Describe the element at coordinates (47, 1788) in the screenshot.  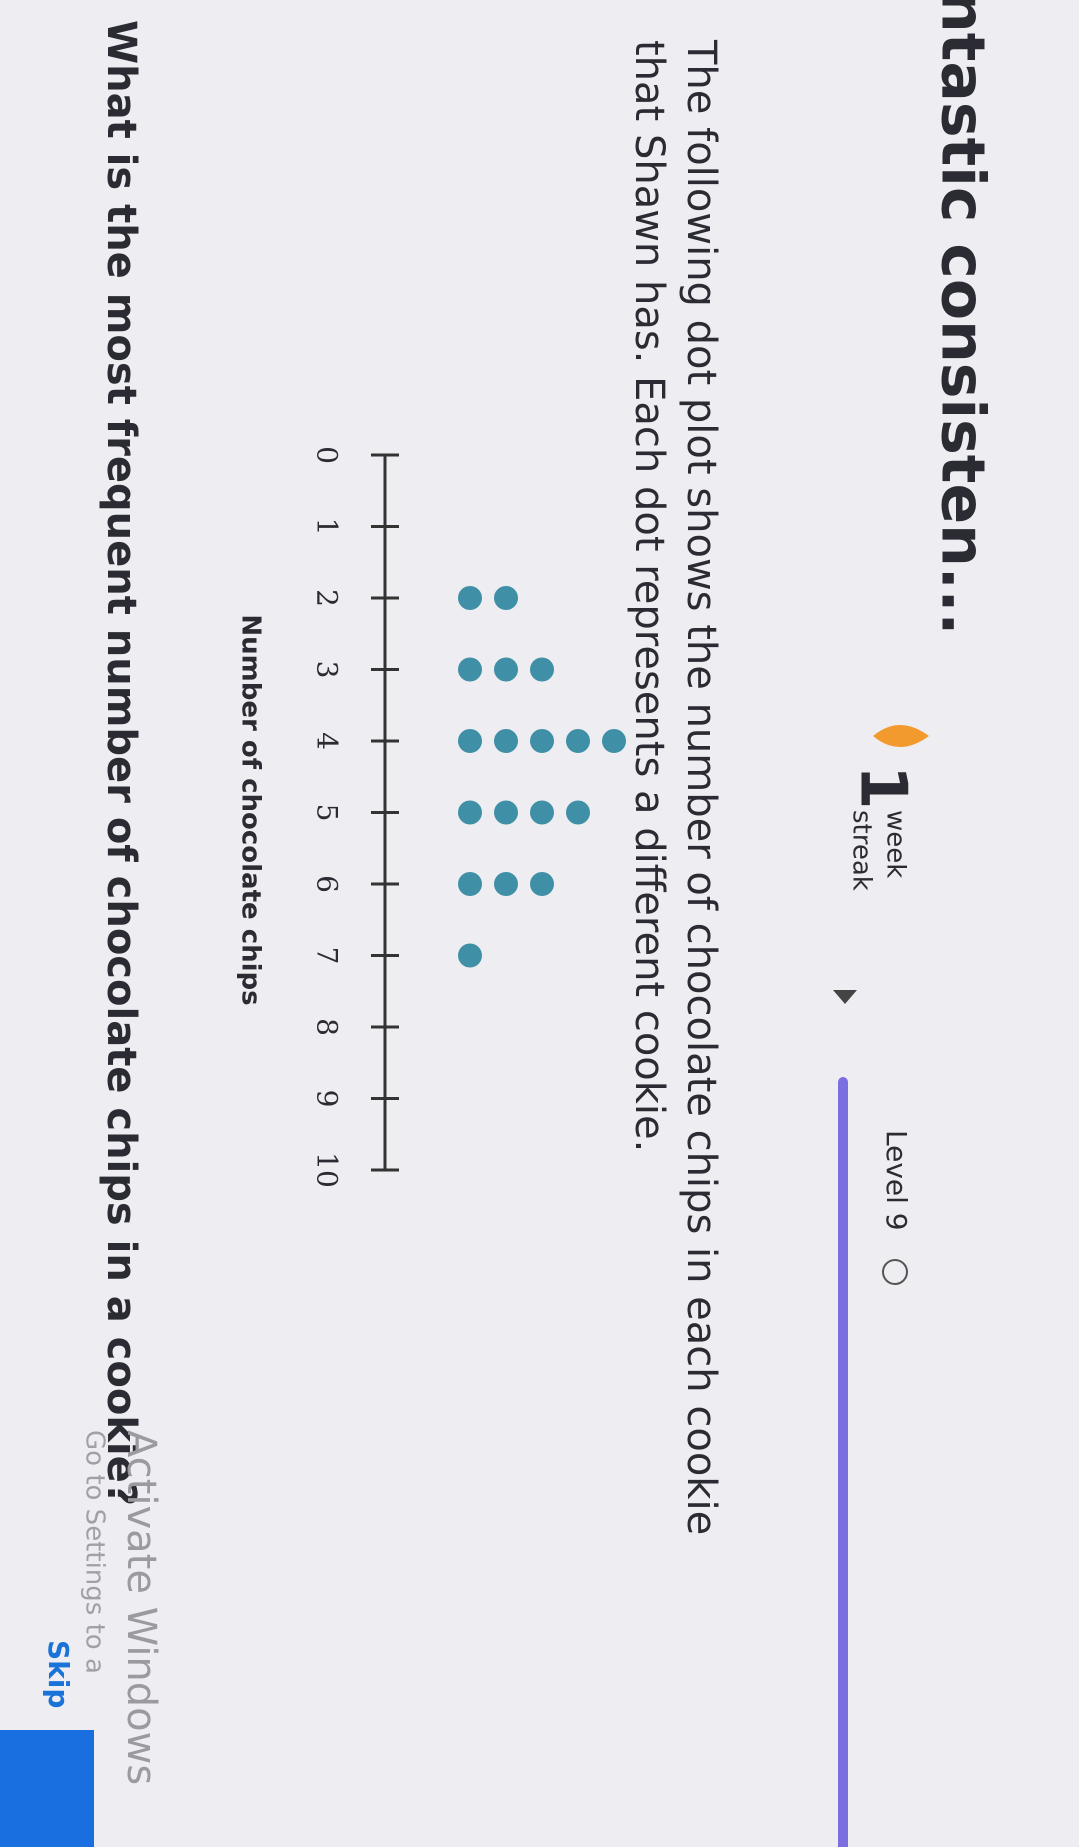
I see `submit-button` at that location.